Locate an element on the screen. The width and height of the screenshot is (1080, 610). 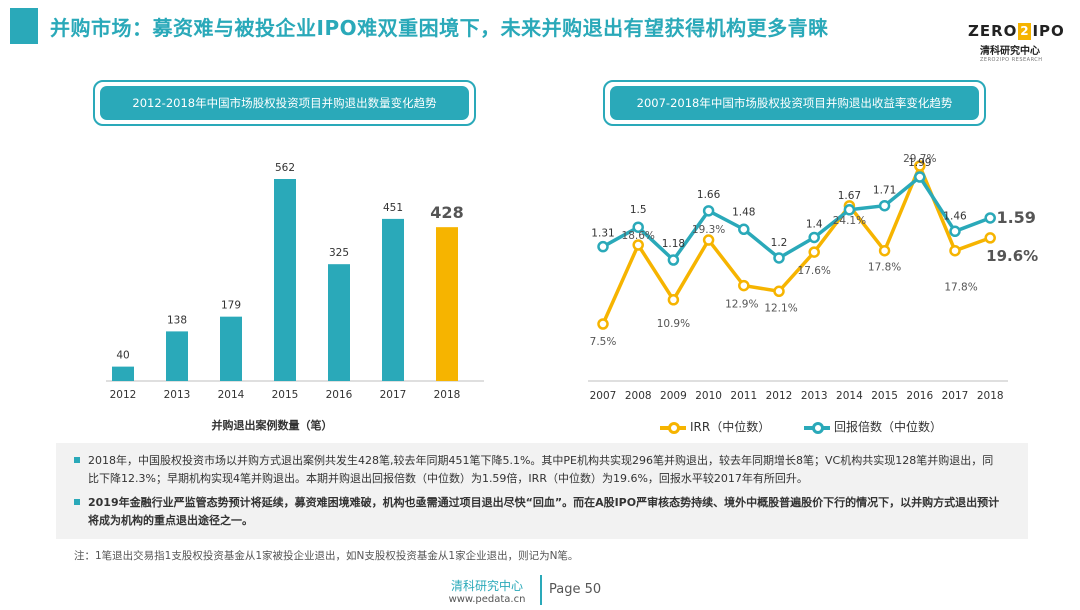
irr-point-2016 is located at coordinates (920, 166).